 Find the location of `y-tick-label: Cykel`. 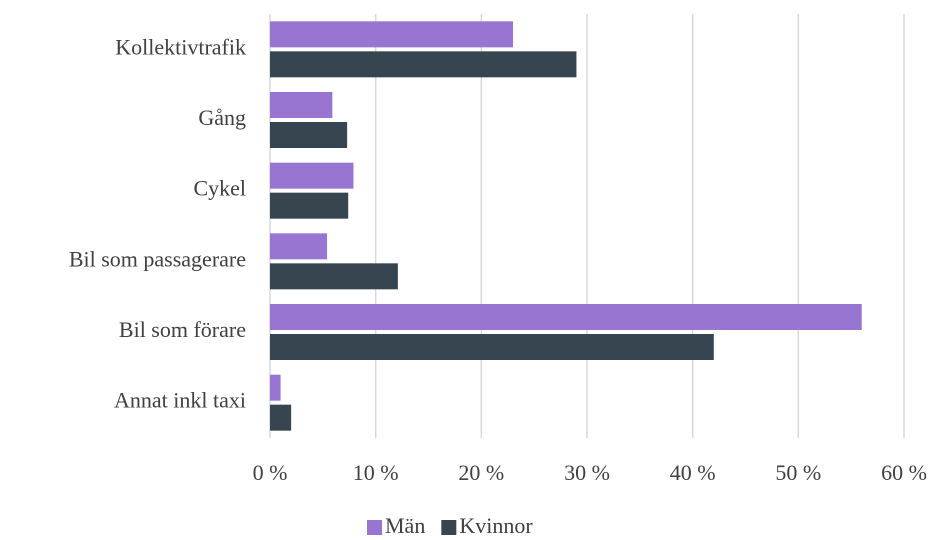

y-tick-label: Cykel is located at coordinates (219, 188).